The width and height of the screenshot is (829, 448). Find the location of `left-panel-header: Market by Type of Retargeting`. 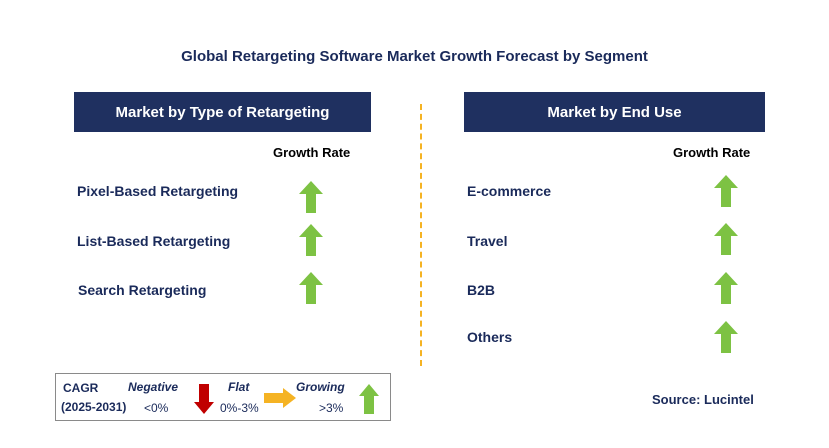

left-panel-header: Market by Type of Retargeting is located at coordinates (222, 112).